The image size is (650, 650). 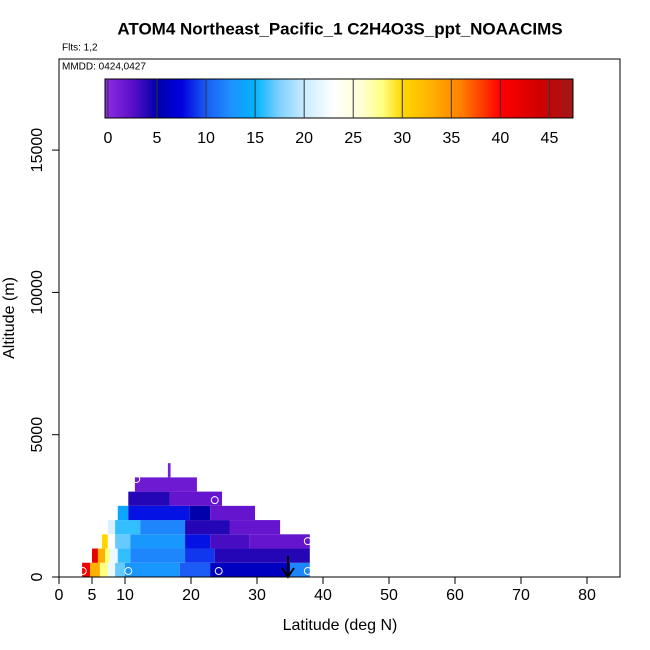 What do you see at coordinates (37, 150) in the screenshot?
I see `y-tick-label: 15000` at bounding box center [37, 150].